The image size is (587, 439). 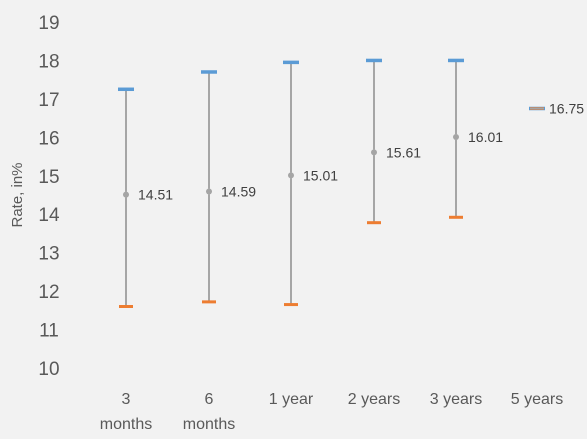 What do you see at coordinates (49, 331) in the screenshot?
I see `y-tick-label: 11` at bounding box center [49, 331].